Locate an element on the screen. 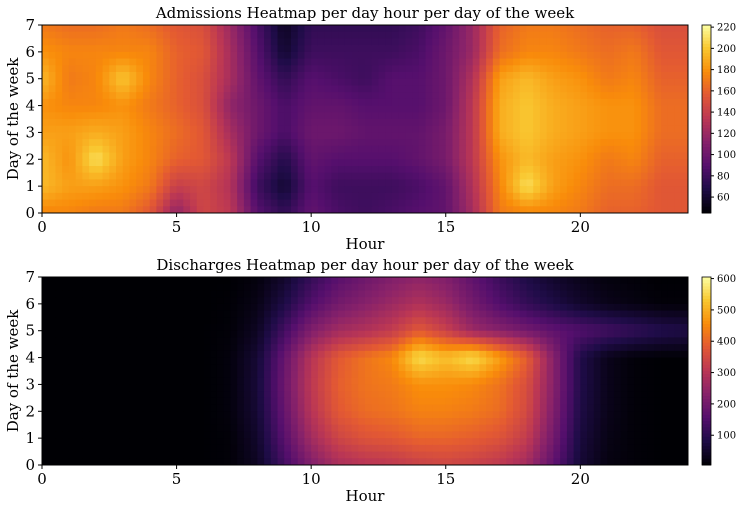  colorbar-segment is located at coordinates (706, 99).